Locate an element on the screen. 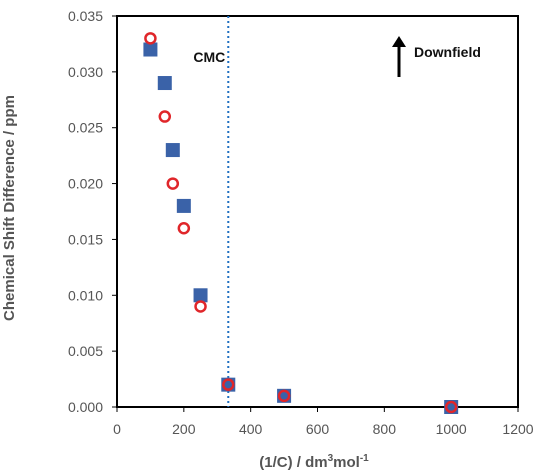 The width and height of the screenshot is (541, 475). x-axis-title-part-2: mol is located at coordinates (346, 462).